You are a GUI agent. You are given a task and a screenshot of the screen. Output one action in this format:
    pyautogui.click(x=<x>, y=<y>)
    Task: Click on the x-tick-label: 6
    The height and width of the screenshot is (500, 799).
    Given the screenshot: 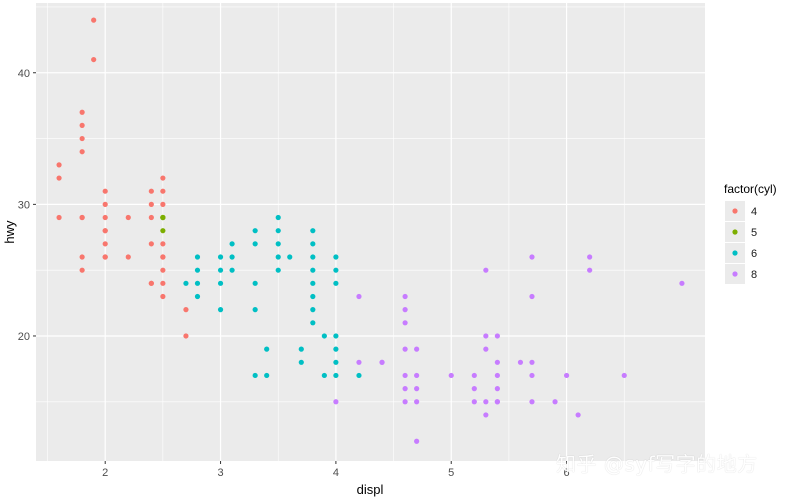 What is the action you would take?
    pyautogui.click(x=567, y=473)
    